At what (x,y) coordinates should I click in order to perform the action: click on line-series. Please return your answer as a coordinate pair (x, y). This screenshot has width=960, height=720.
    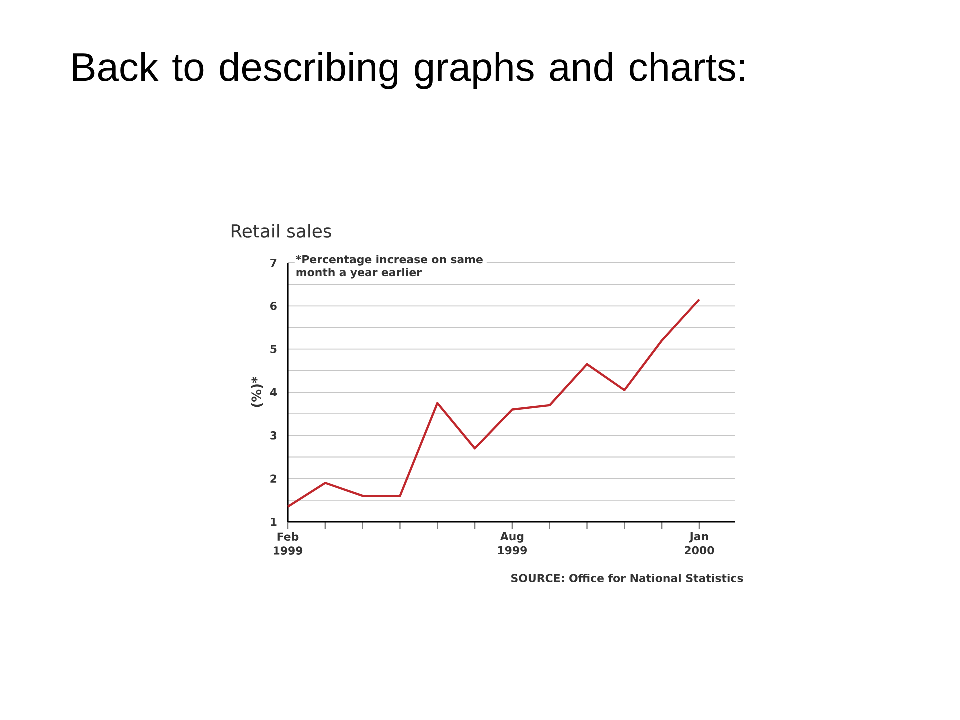
    Looking at the image, I should click on (493, 403).